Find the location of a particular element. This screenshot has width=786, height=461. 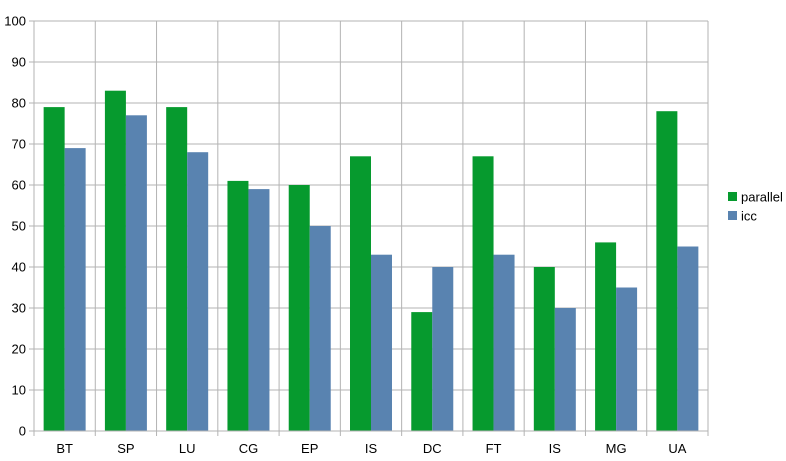

legend-label-icc: icc is located at coordinates (749, 216).